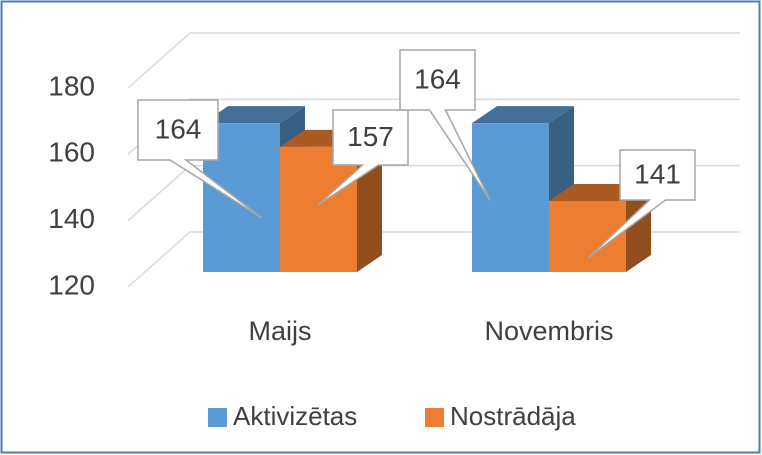  I want to click on y-tick-label: 160, so click(71, 152).